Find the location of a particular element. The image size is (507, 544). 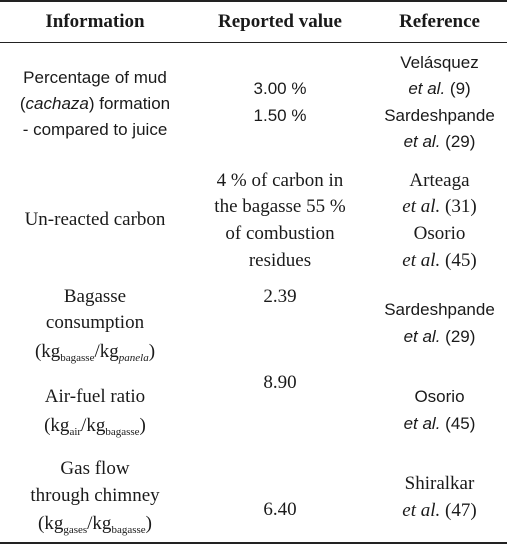

cell-line: consumption is located at coordinates (95, 322).